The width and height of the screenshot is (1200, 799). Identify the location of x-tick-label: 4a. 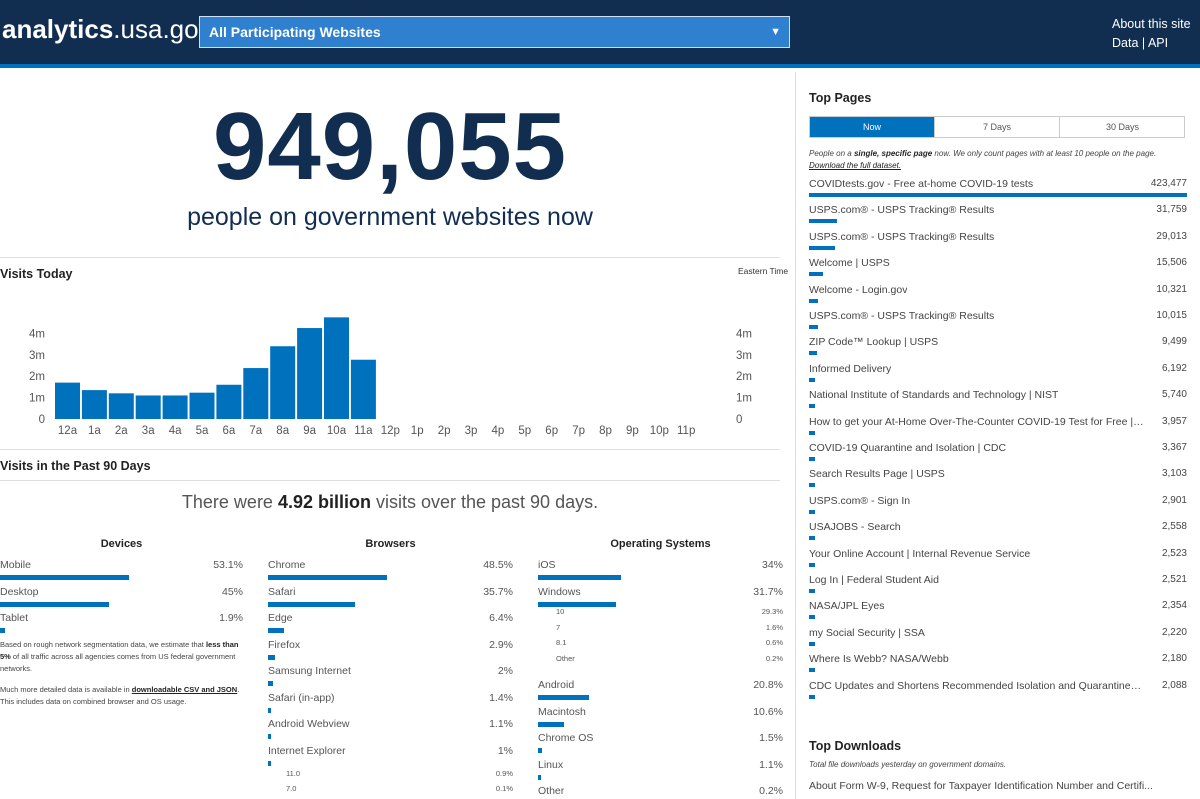
(175, 431).